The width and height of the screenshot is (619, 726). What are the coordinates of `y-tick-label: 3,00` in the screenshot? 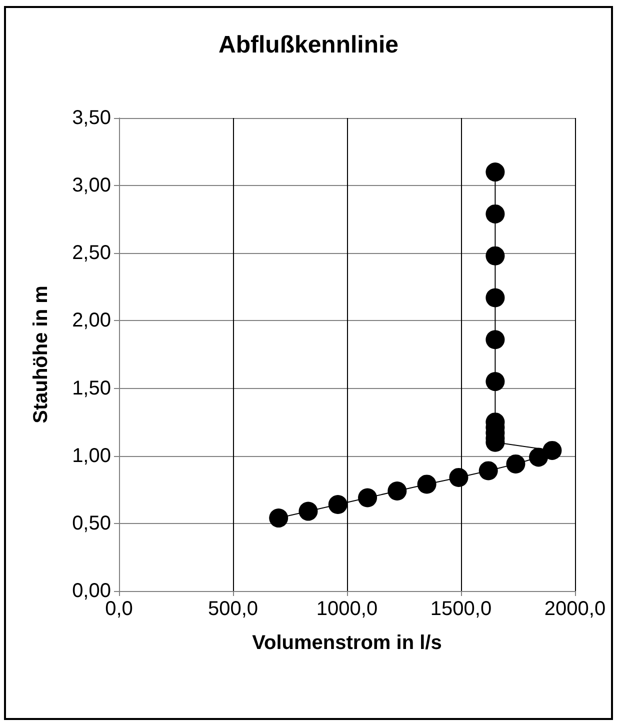 It's located at (91, 185).